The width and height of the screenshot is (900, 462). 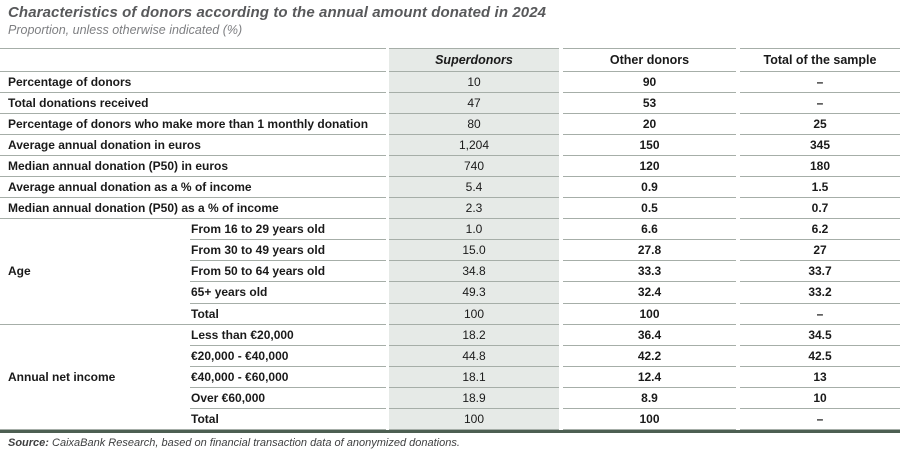 What do you see at coordinates (820, 124) in the screenshot?
I see `cell-total: 25` at bounding box center [820, 124].